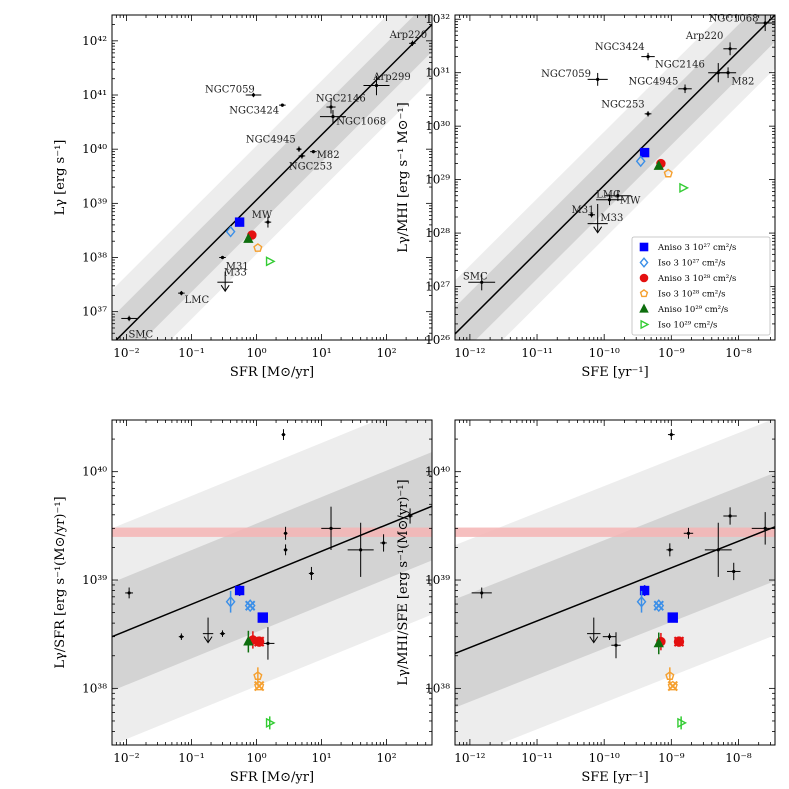 This screenshot has width=789, height=789. I want to click on sim-point-iso1e29, so click(684, 188).